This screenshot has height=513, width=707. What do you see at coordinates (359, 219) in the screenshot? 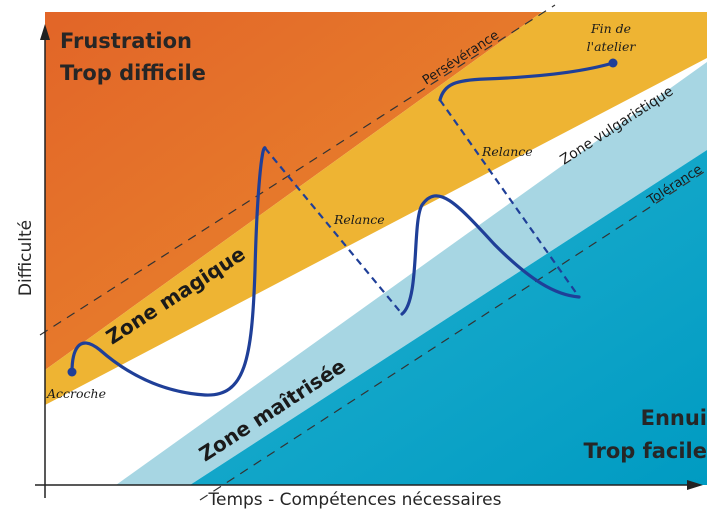
I see `relance-label-1: Relance` at bounding box center [359, 219].